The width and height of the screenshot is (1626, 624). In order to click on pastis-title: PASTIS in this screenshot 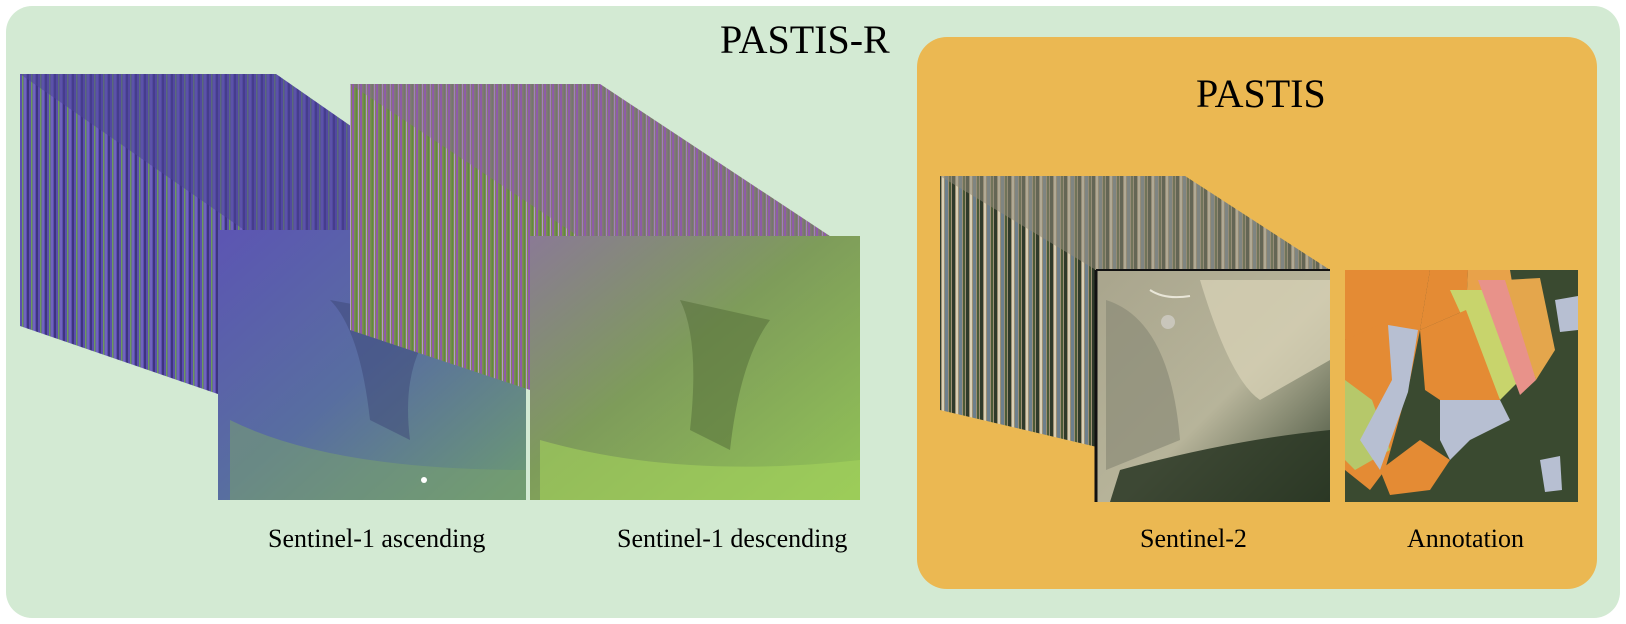, I will do `click(1261, 93)`.